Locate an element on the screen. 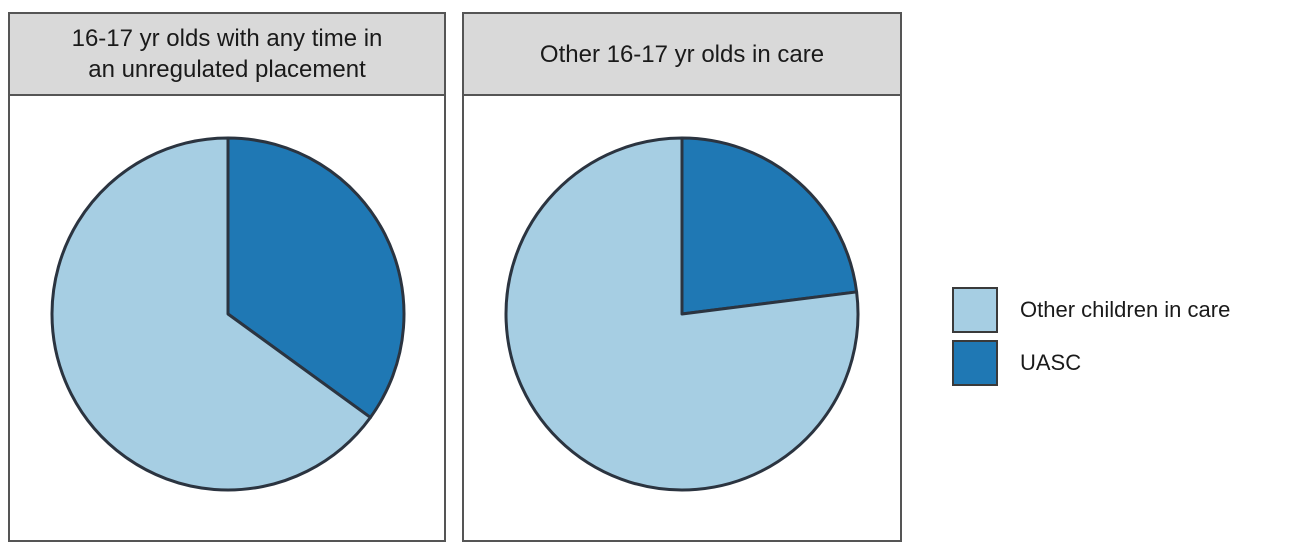 Image resolution: width=1293 pixels, height=542 pixels. legend-swatch-other-children is located at coordinates (975, 309).